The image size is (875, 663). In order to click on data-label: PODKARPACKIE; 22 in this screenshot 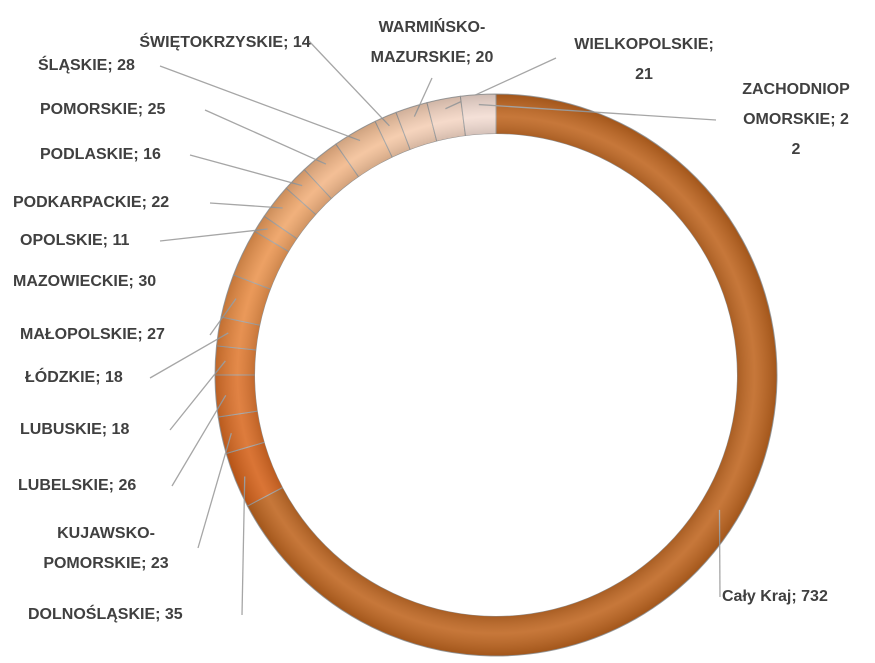, I will do `click(91, 202)`.